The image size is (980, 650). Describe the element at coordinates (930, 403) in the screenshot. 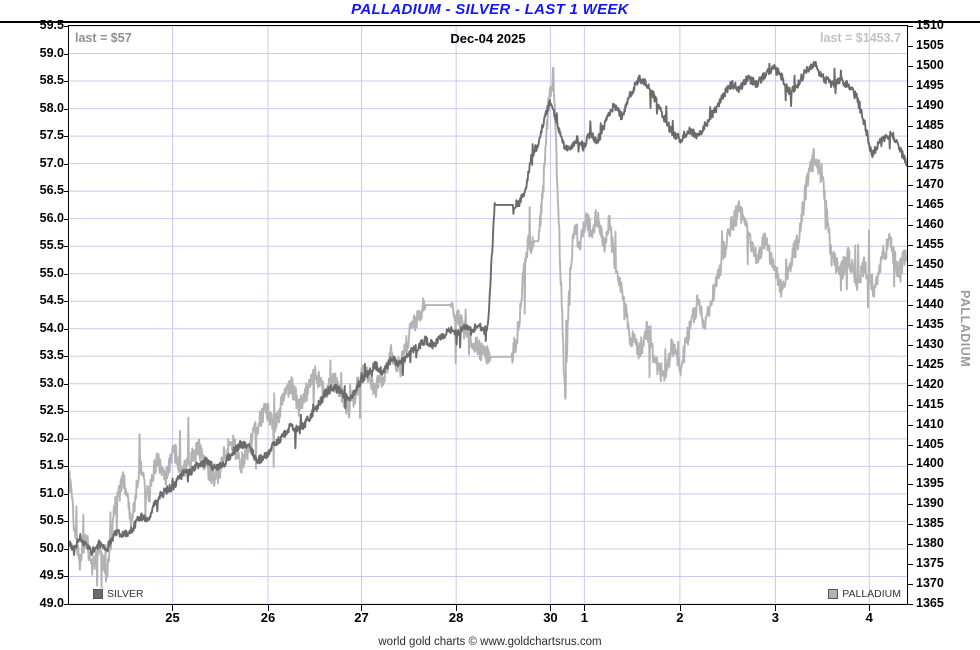

I see `y-tick-right-1415: 1415` at that location.